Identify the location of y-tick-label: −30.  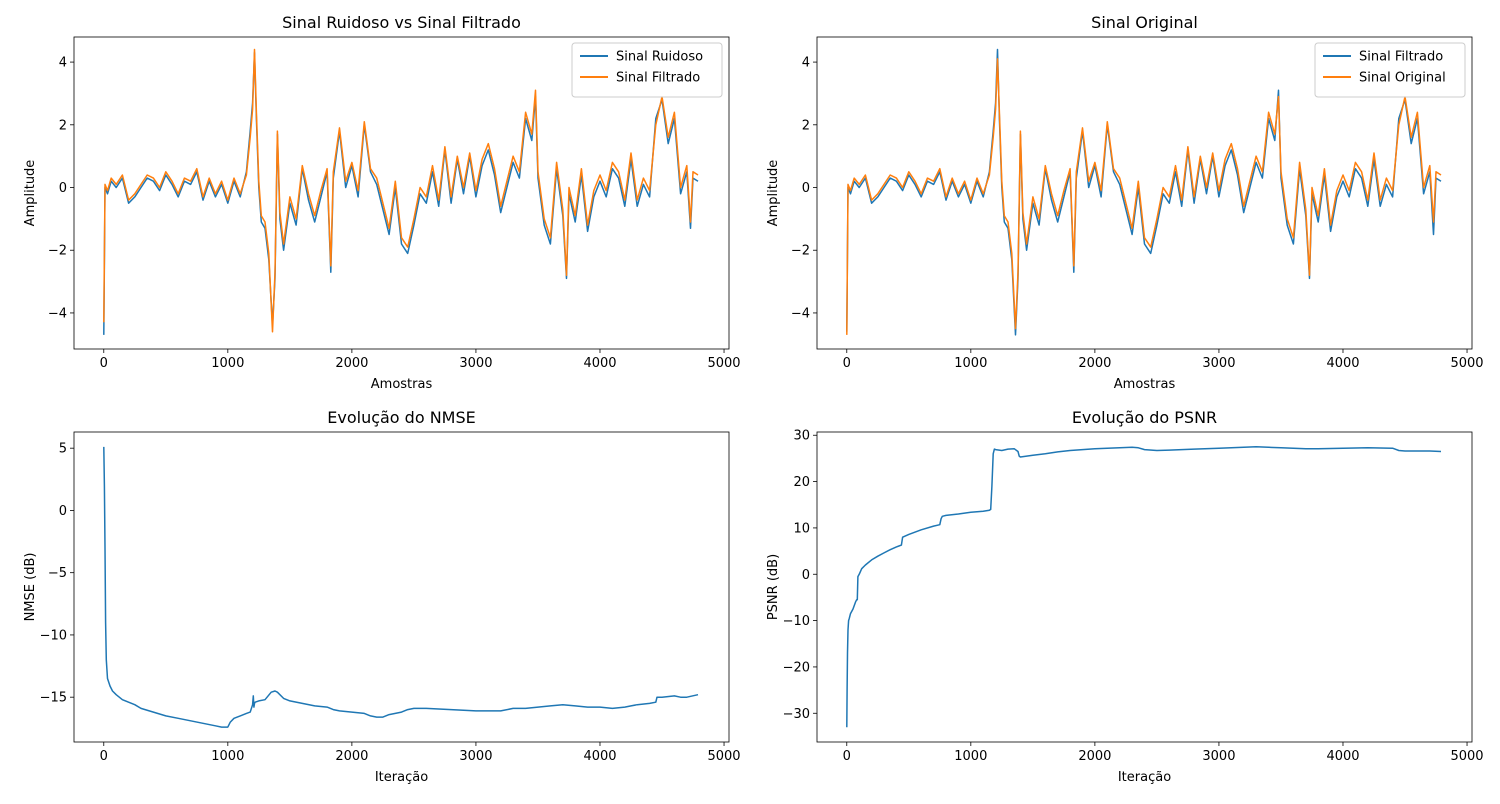
(796, 714).